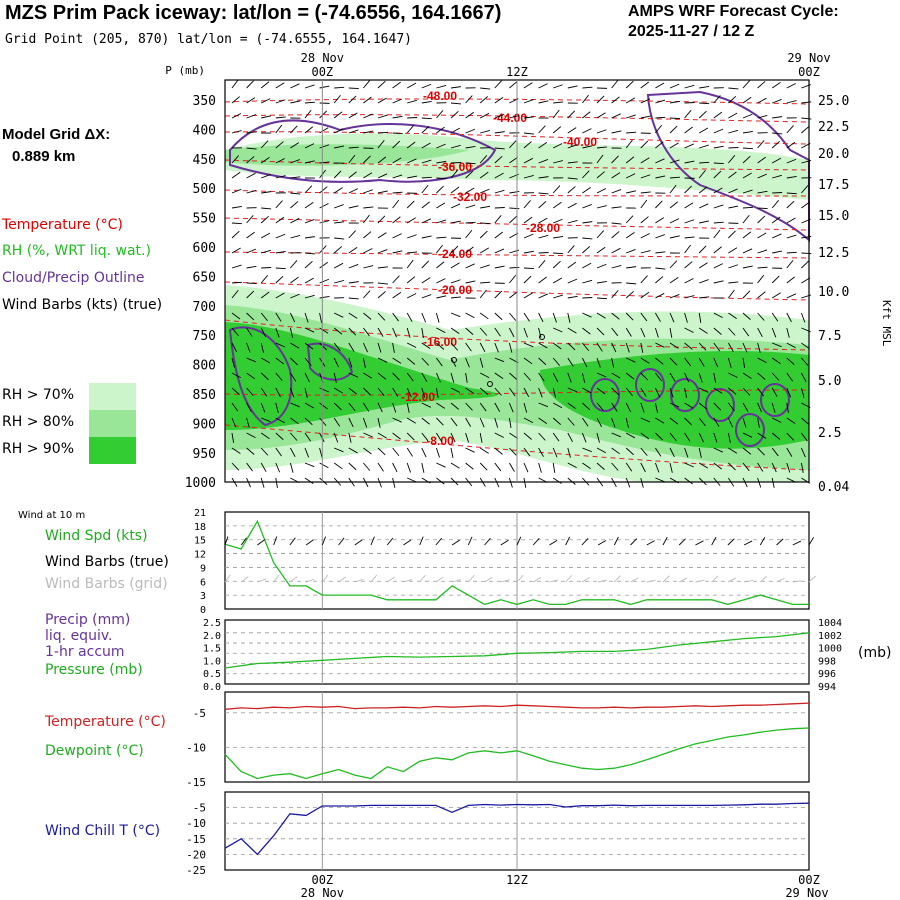  What do you see at coordinates (322, 880) in the screenshot?
I see `bottom-tick-00z: 00Z` at bounding box center [322, 880].